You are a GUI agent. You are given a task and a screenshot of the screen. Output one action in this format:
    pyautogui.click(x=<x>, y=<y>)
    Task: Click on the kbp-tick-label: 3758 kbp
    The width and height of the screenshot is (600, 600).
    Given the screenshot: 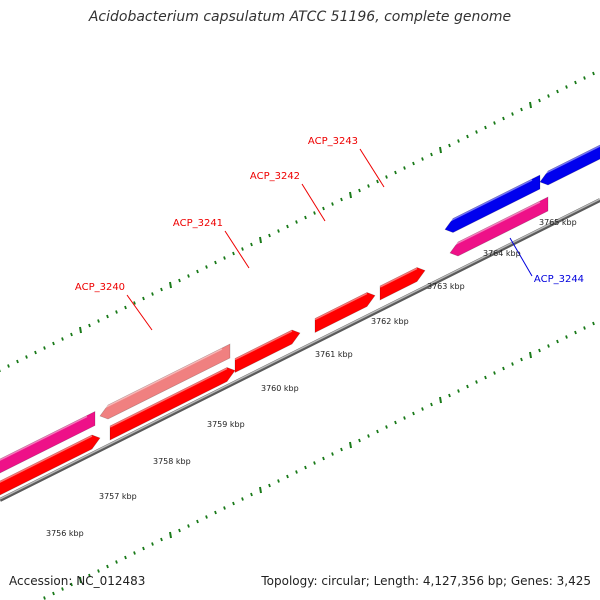 What is the action you would take?
    pyautogui.click(x=172, y=461)
    